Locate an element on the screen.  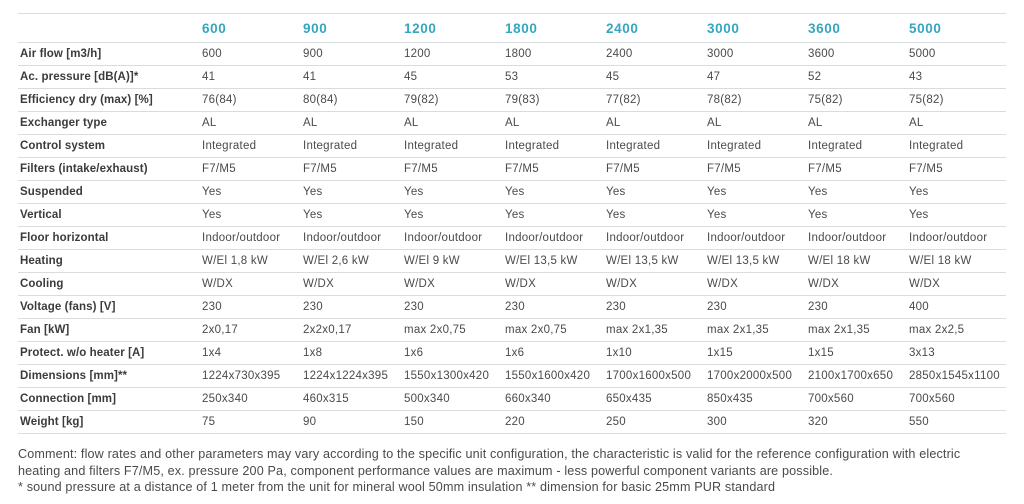
table-cell: 900 is located at coordinates (313, 54).